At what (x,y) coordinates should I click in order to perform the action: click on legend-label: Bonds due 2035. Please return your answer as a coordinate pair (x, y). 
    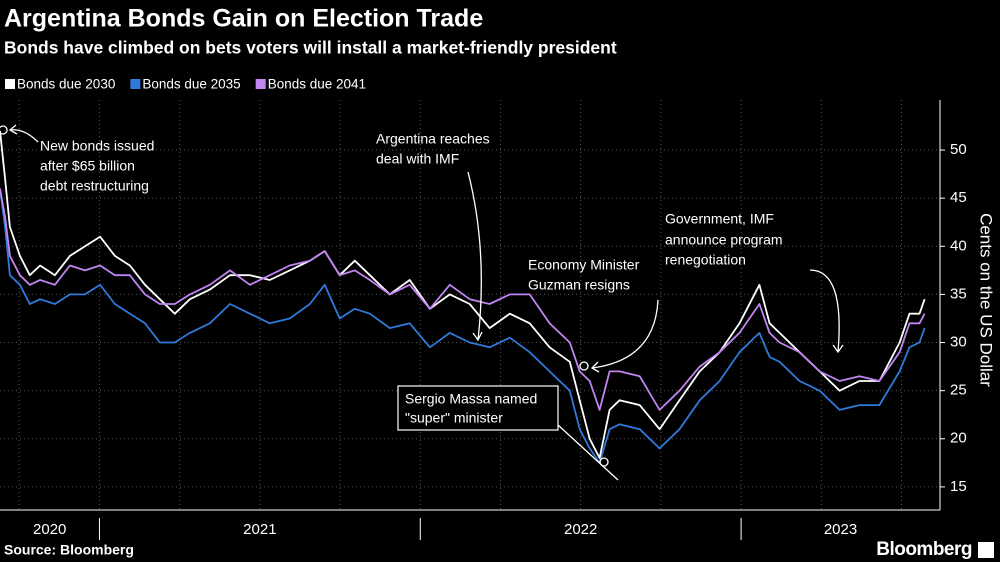
    Looking at the image, I should click on (191, 84).